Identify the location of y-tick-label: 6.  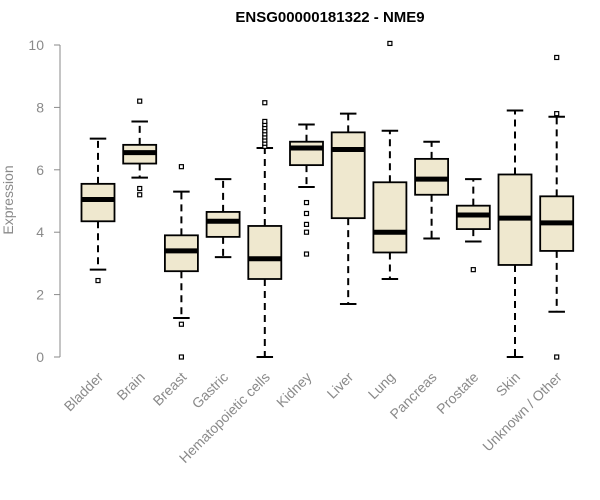
(40, 170).